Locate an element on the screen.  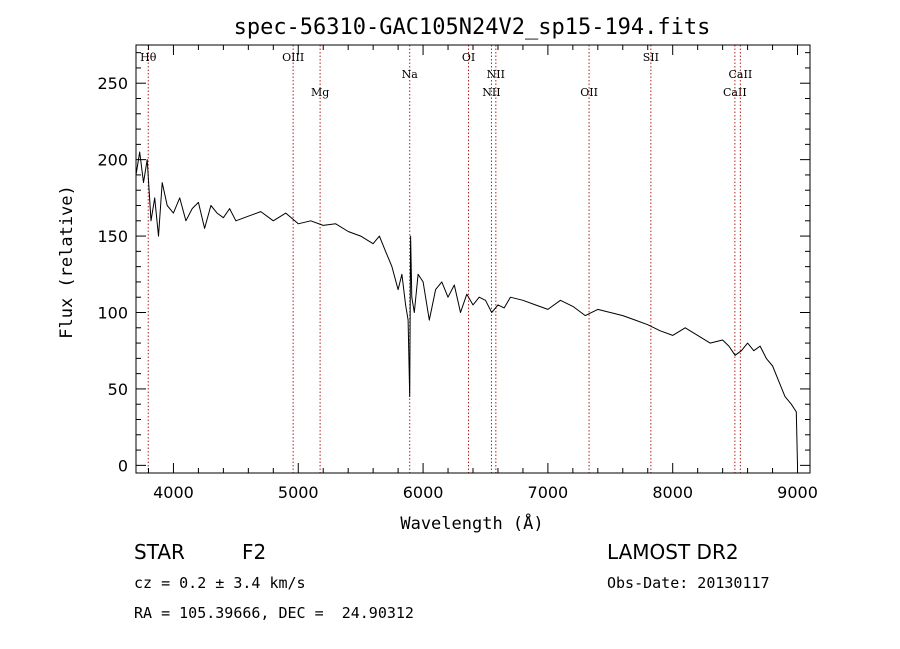
y-tick-label: 250 is located at coordinates (112, 83).